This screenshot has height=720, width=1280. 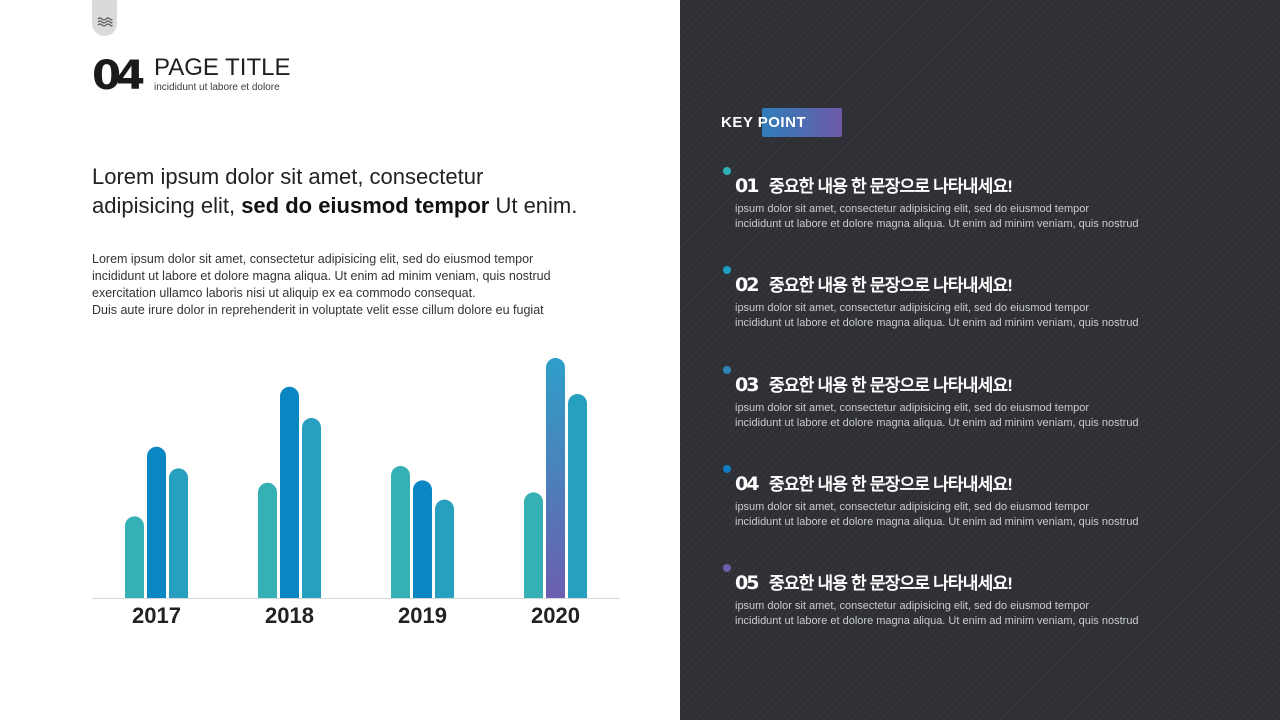 I want to click on bar-2019-s1, so click(x=400, y=532).